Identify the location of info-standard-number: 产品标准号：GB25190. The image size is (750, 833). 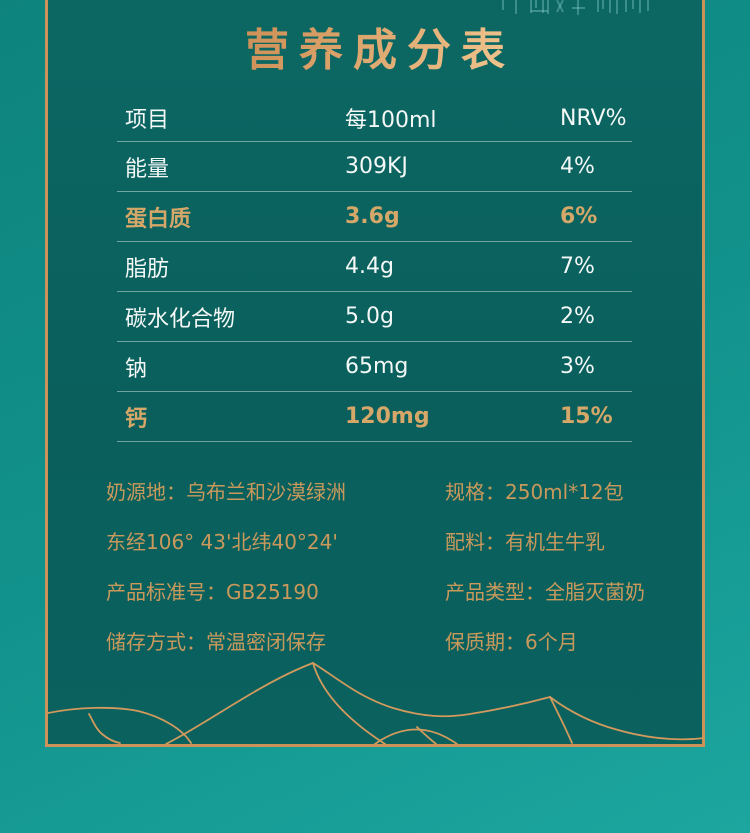
(212, 592).